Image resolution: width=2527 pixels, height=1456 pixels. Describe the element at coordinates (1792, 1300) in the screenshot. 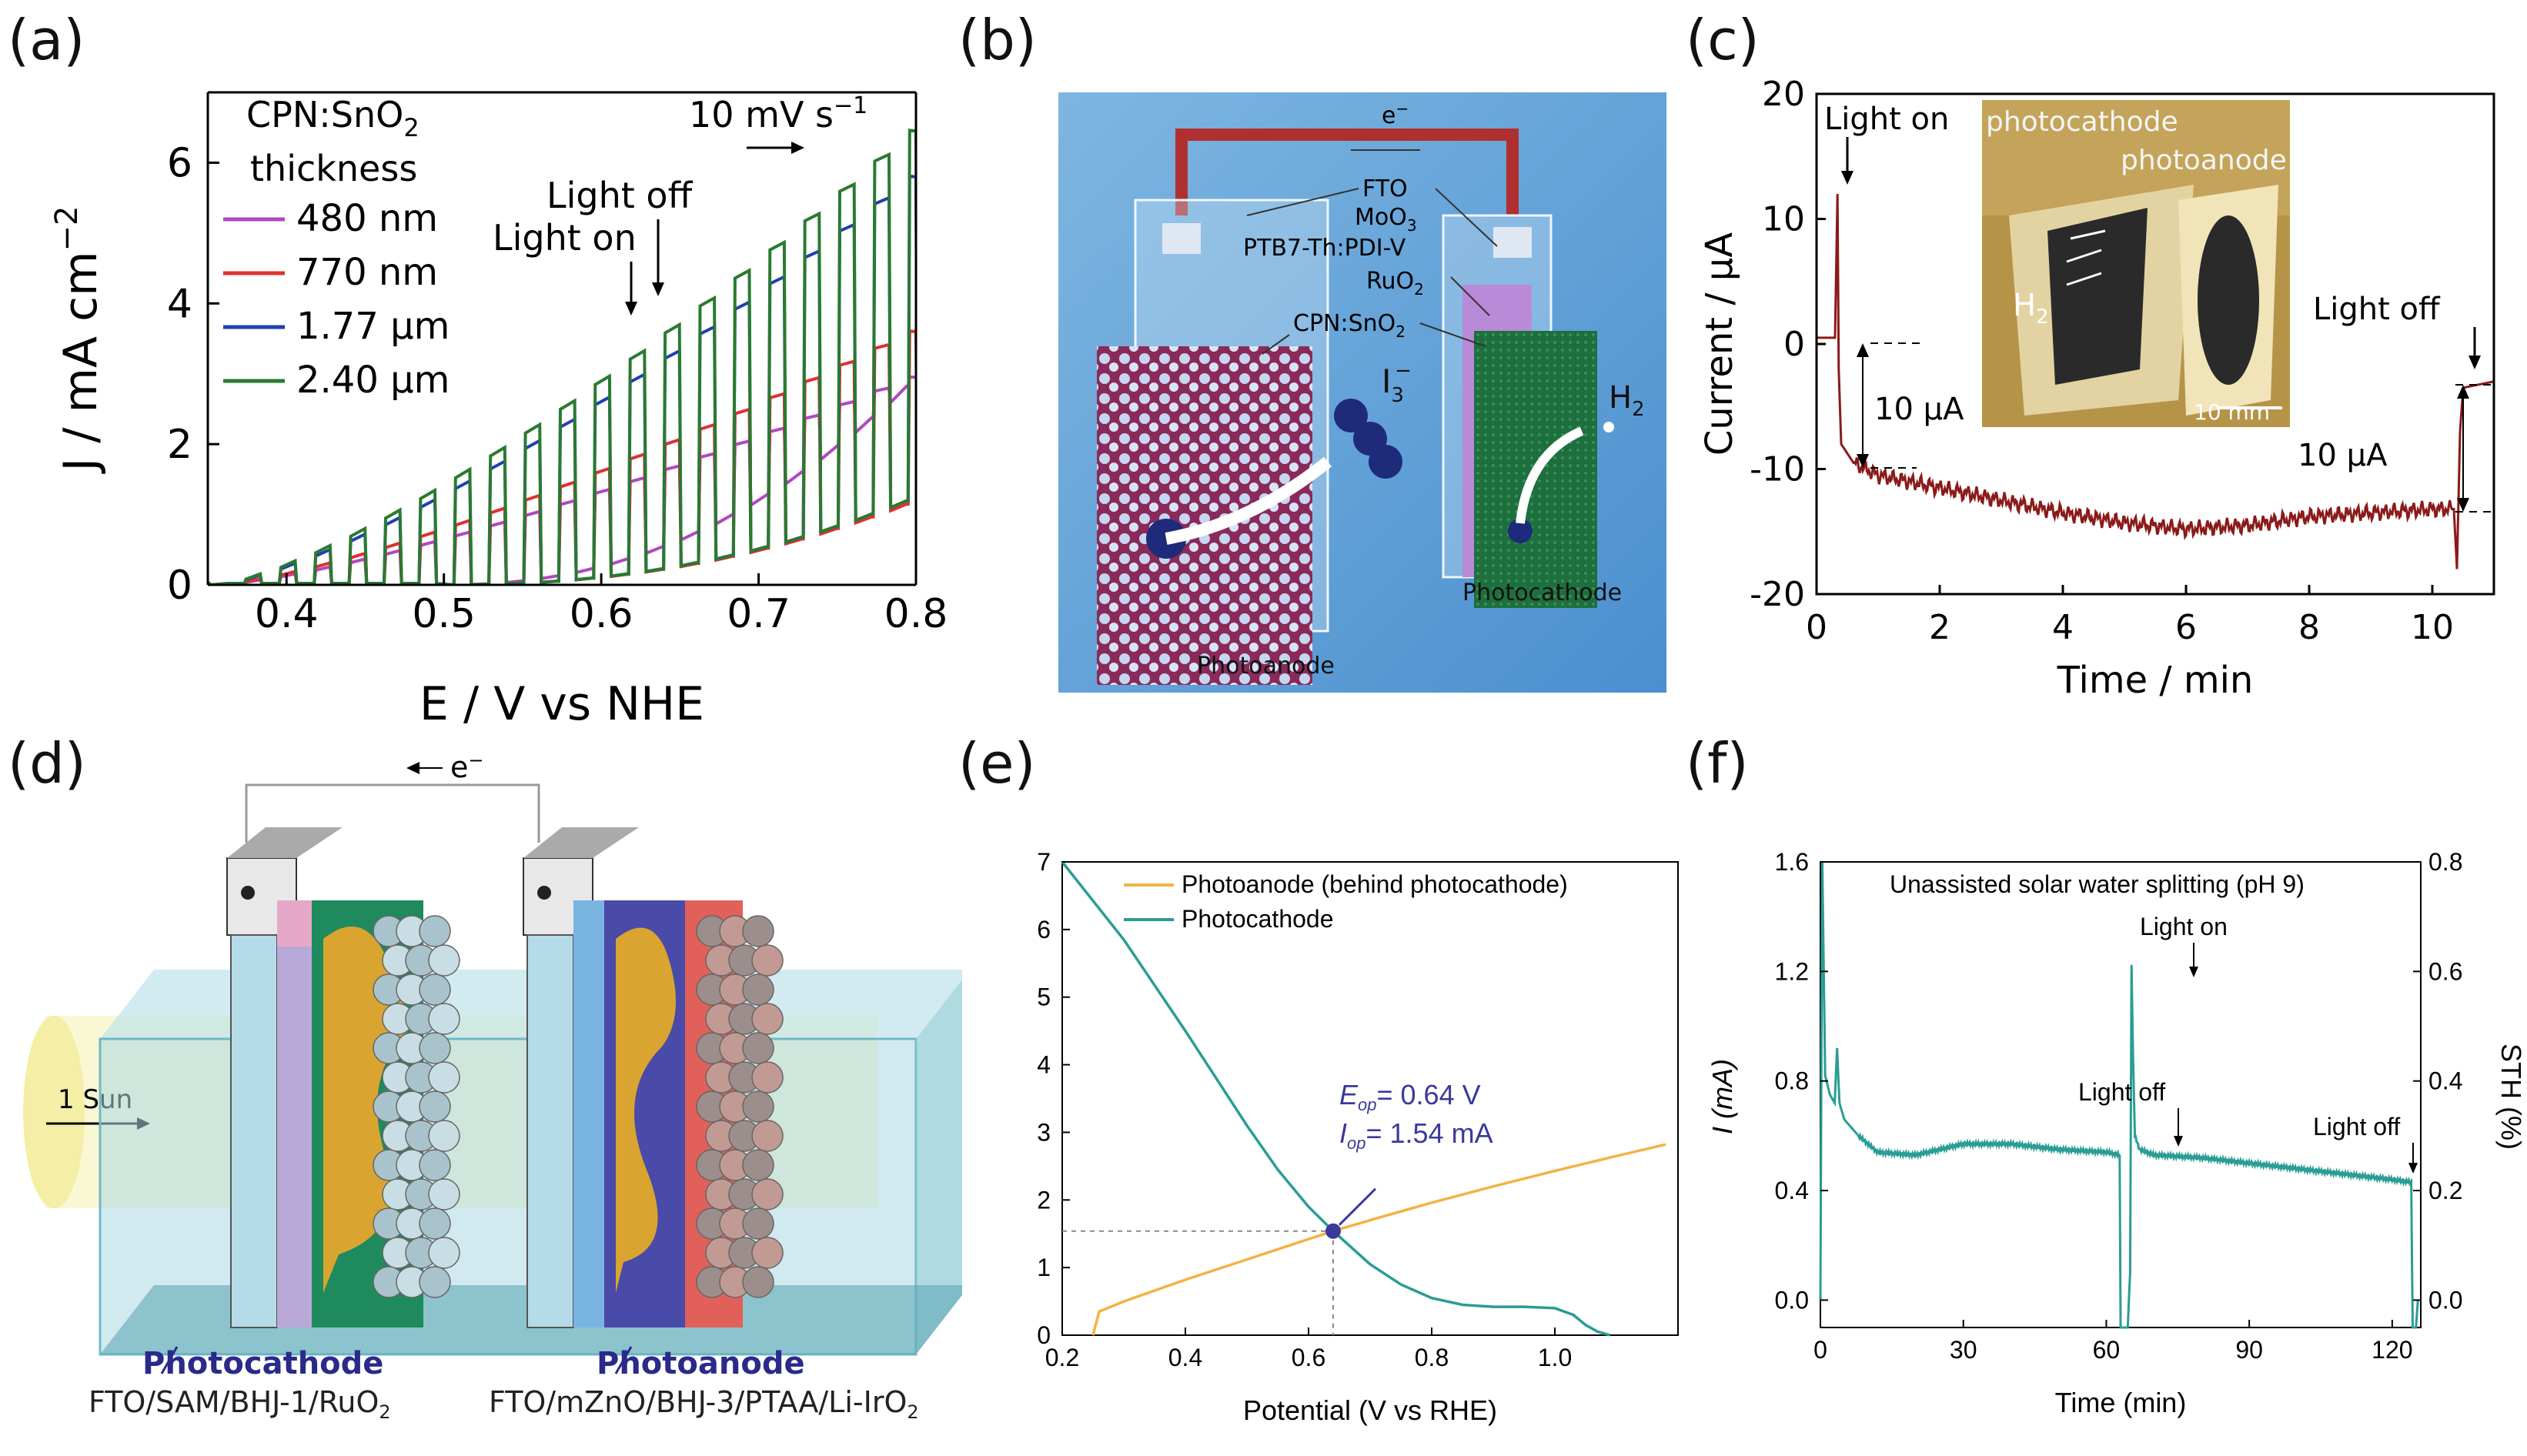

I see `f-ytick-label: 0.0` at that location.